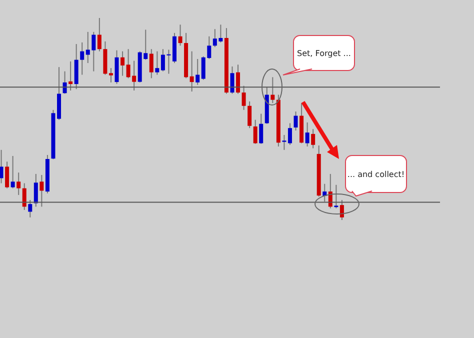 This screenshot has width=474, height=338. What do you see at coordinates (376, 174) in the screenshot?
I see `speech-bubble: ... and collect!` at bounding box center [376, 174].